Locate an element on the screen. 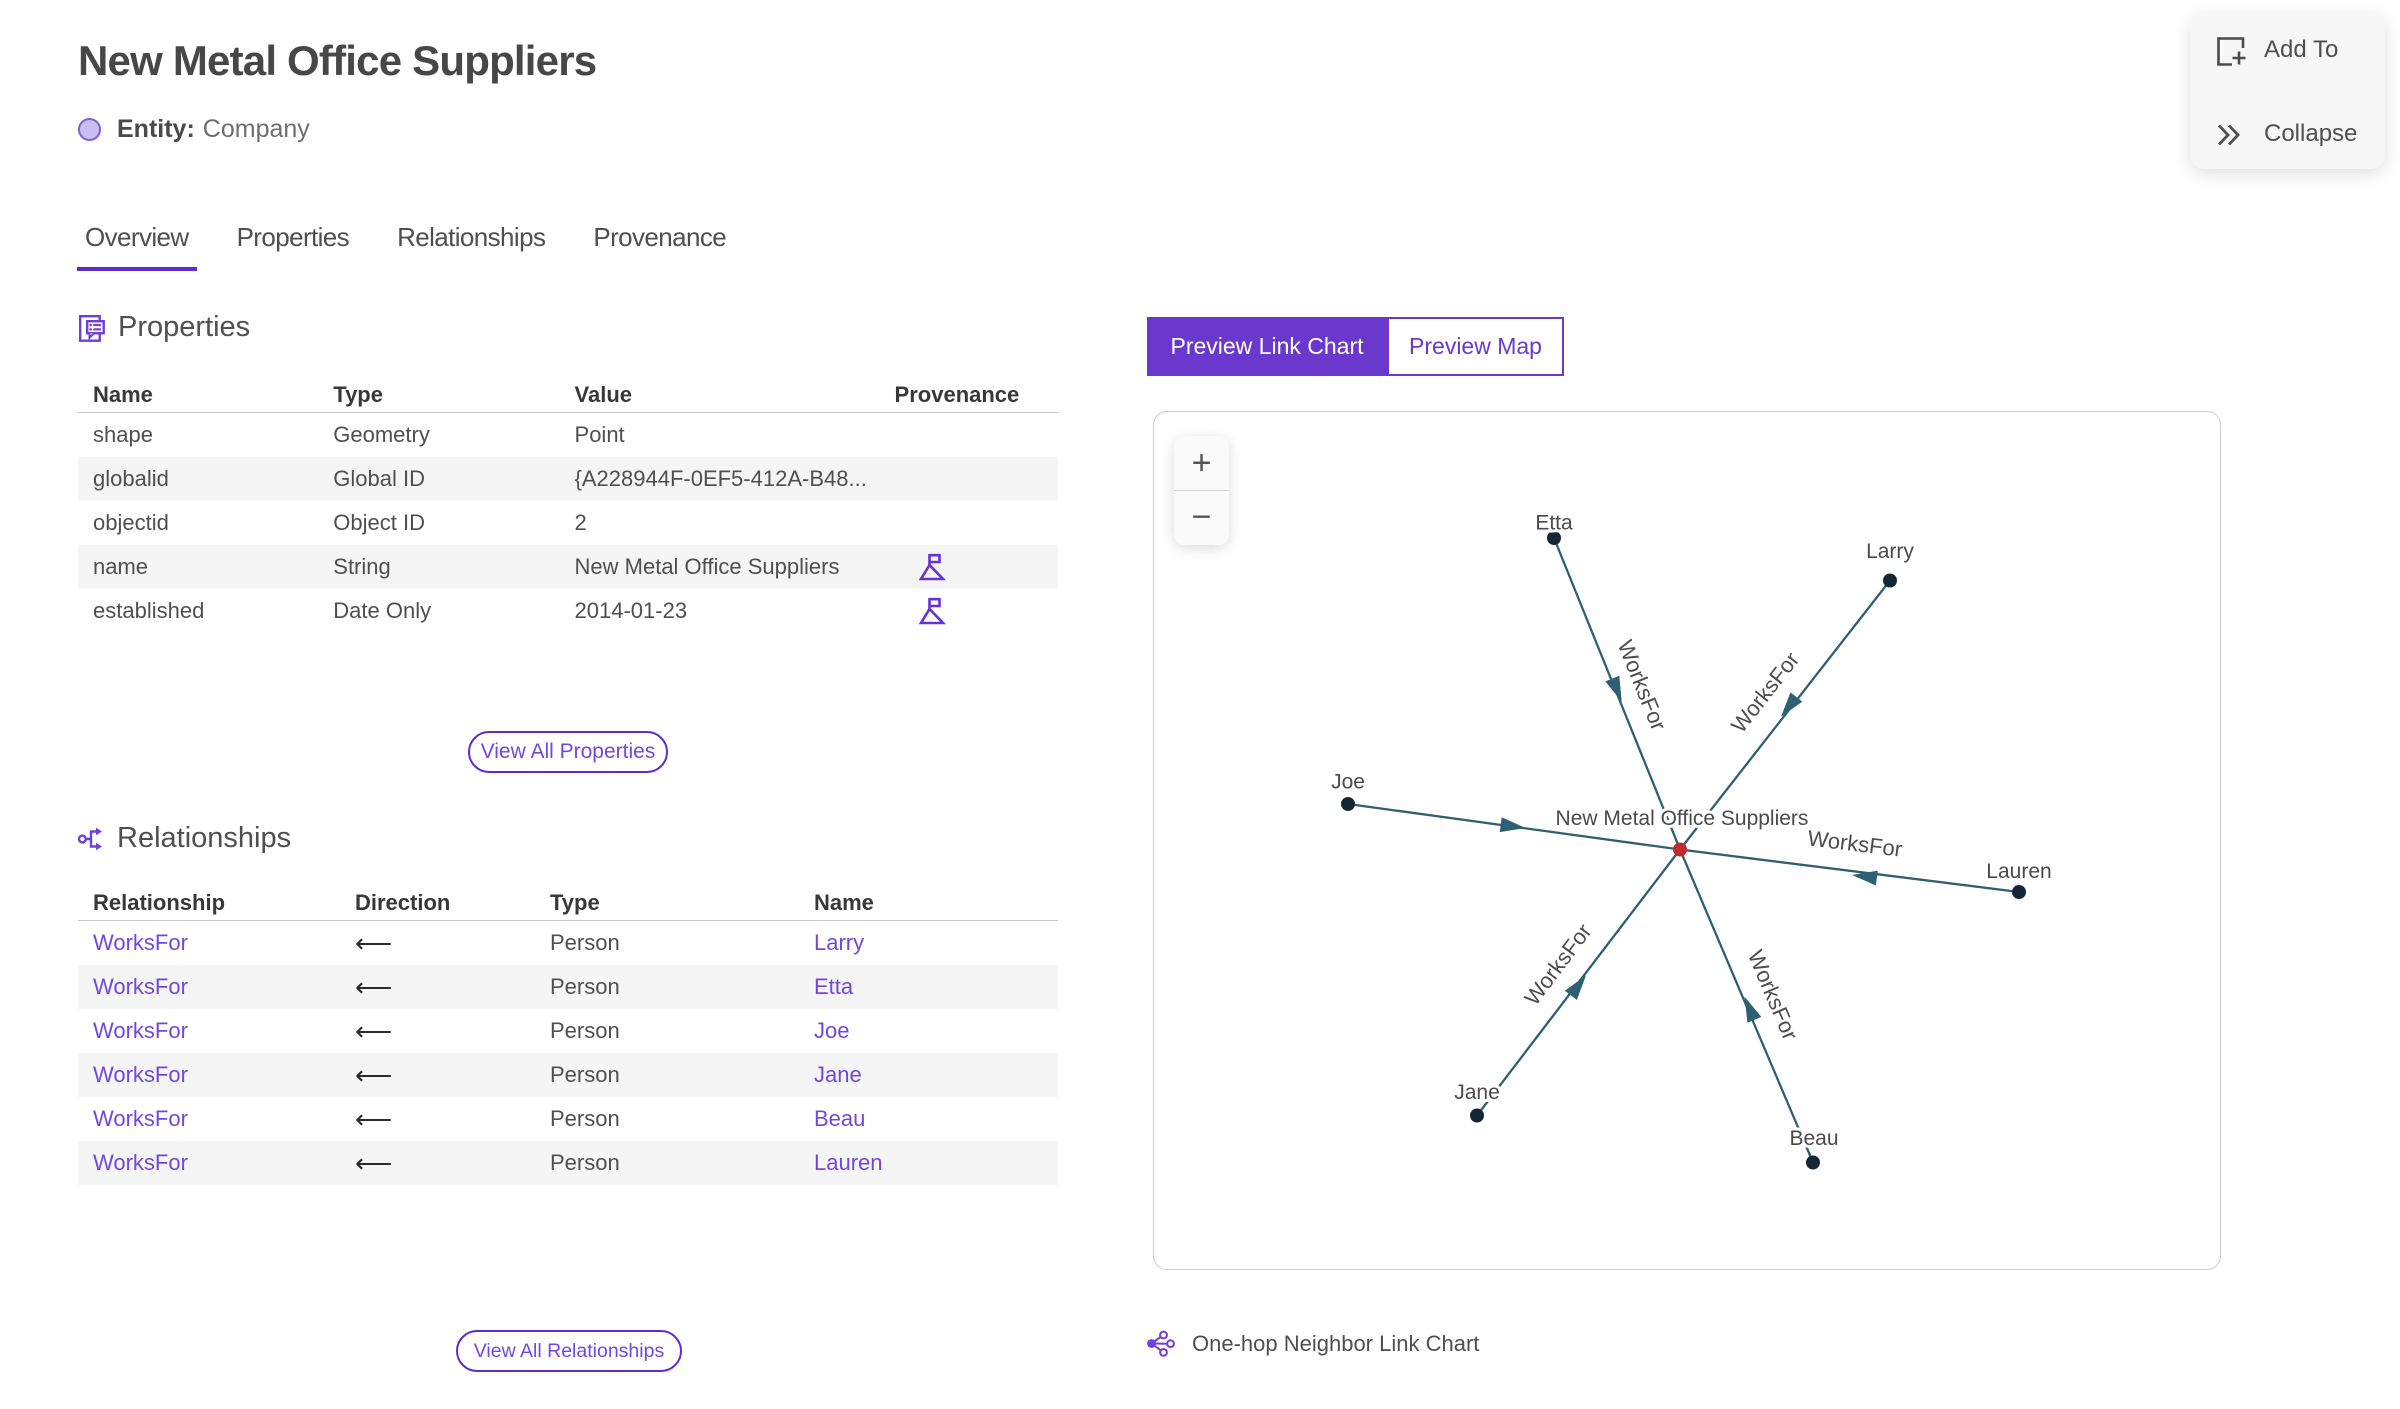 The image size is (2400, 1409). svg-text: Etta is located at coordinates (1554, 523).